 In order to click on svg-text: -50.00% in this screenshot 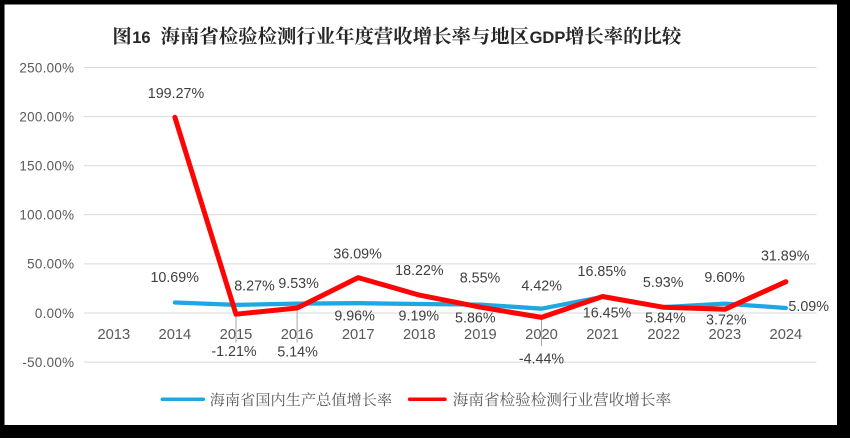, I will do `click(48, 362)`.